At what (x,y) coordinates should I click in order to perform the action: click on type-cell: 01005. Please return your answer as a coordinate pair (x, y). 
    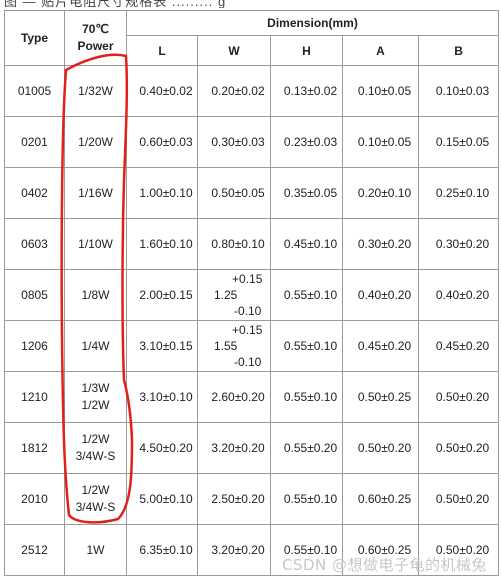
    Looking at the image, I should click on (34, 91).